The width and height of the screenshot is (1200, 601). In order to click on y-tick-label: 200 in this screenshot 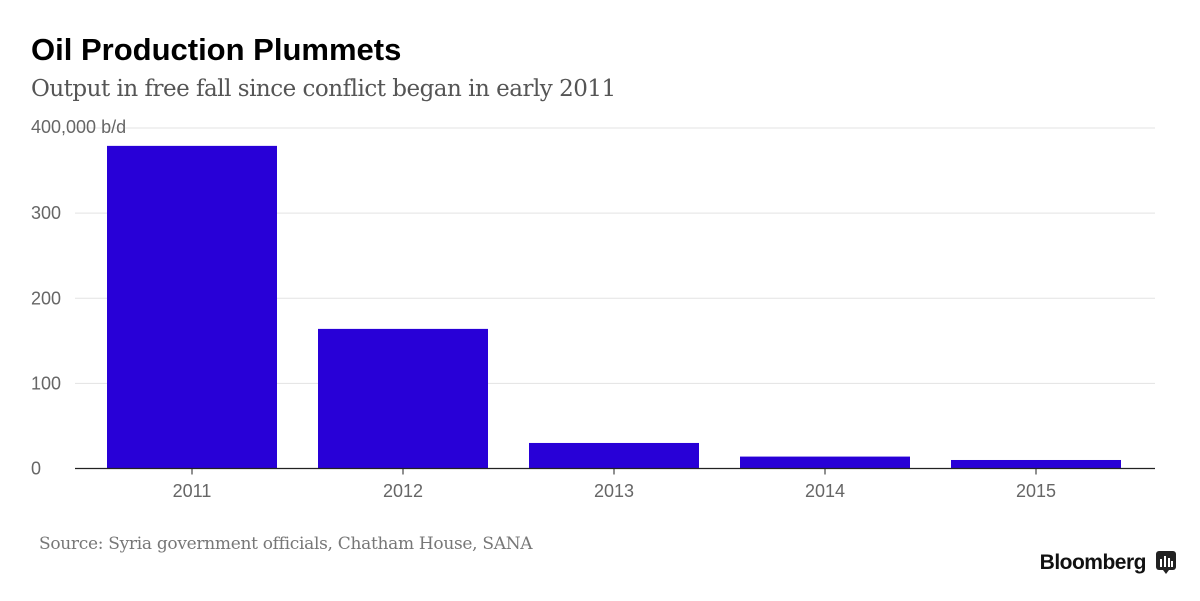, I will do `click(46, 298)`.